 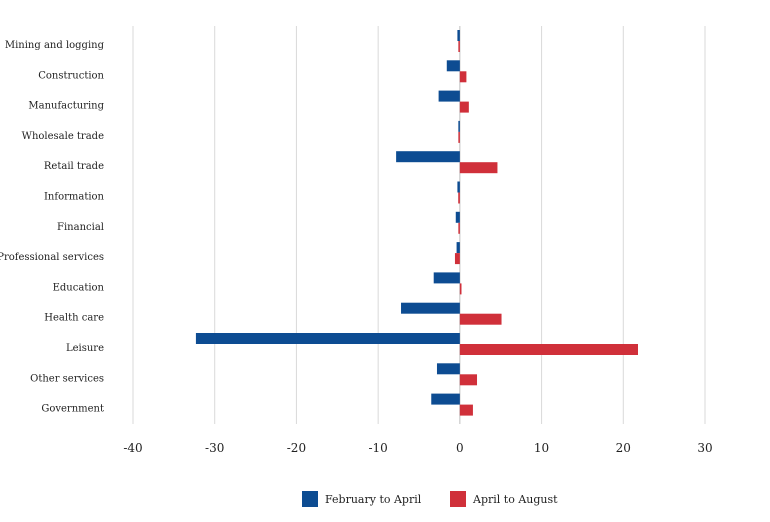 What do you see at coordinates (80, 227) in the screenshot?
I see `category-label: Financial` at bounding box center [80, 227].